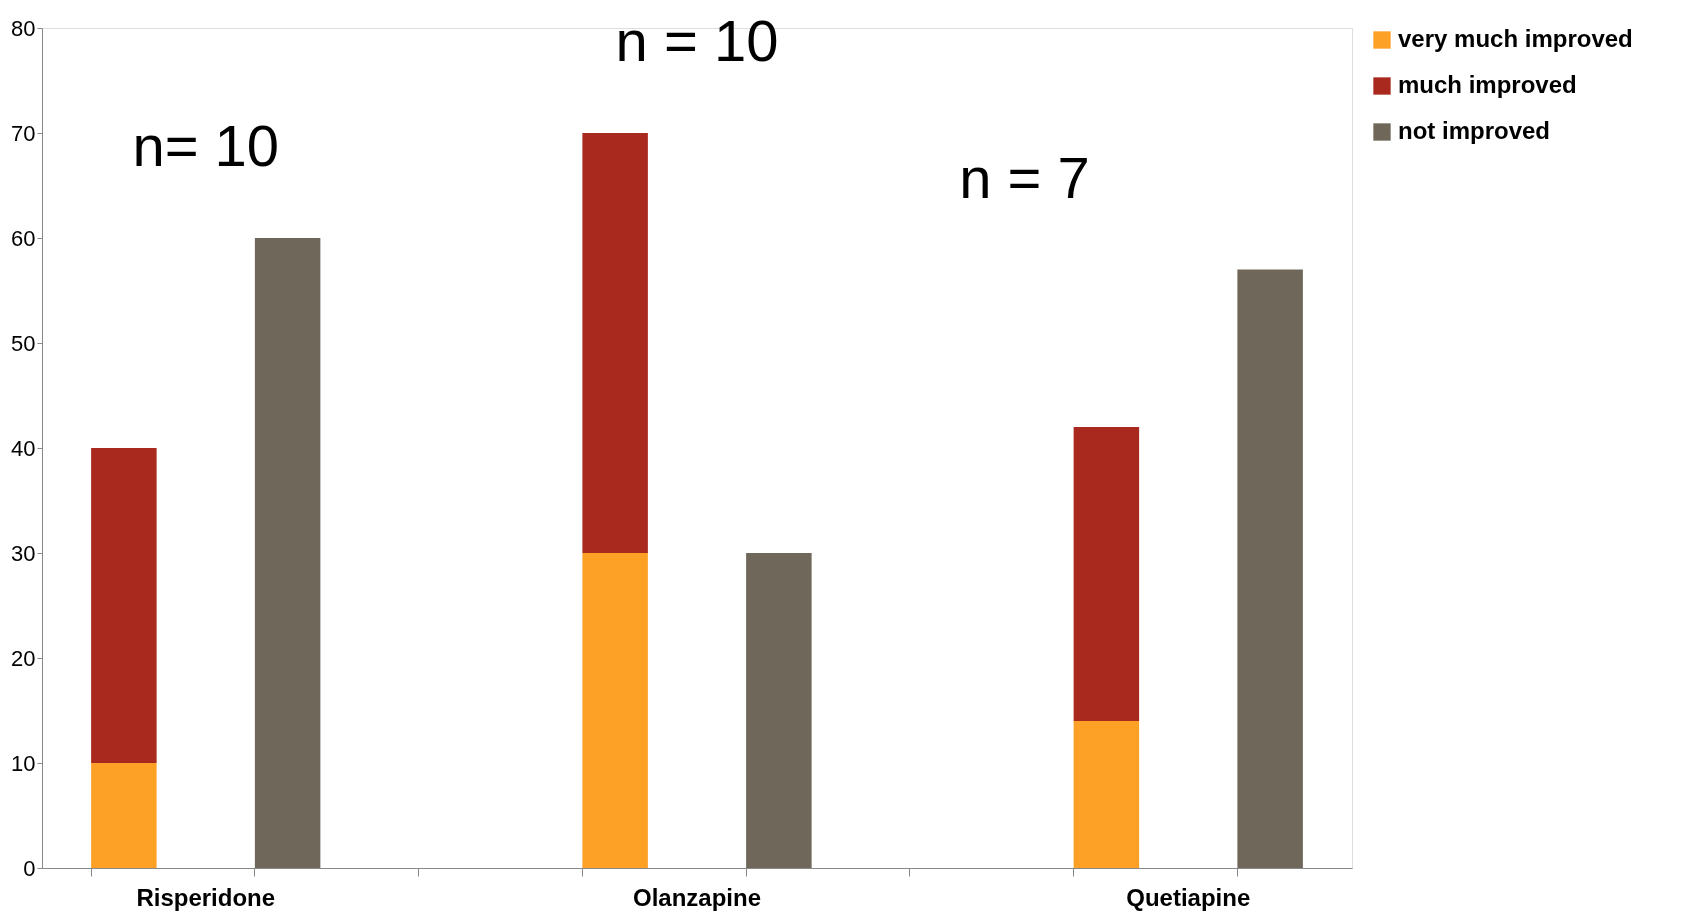  What do you see at coordinates (697, 40) in the screenshot?
I see `annotation: n = 10` at bounding box center [697, 40].